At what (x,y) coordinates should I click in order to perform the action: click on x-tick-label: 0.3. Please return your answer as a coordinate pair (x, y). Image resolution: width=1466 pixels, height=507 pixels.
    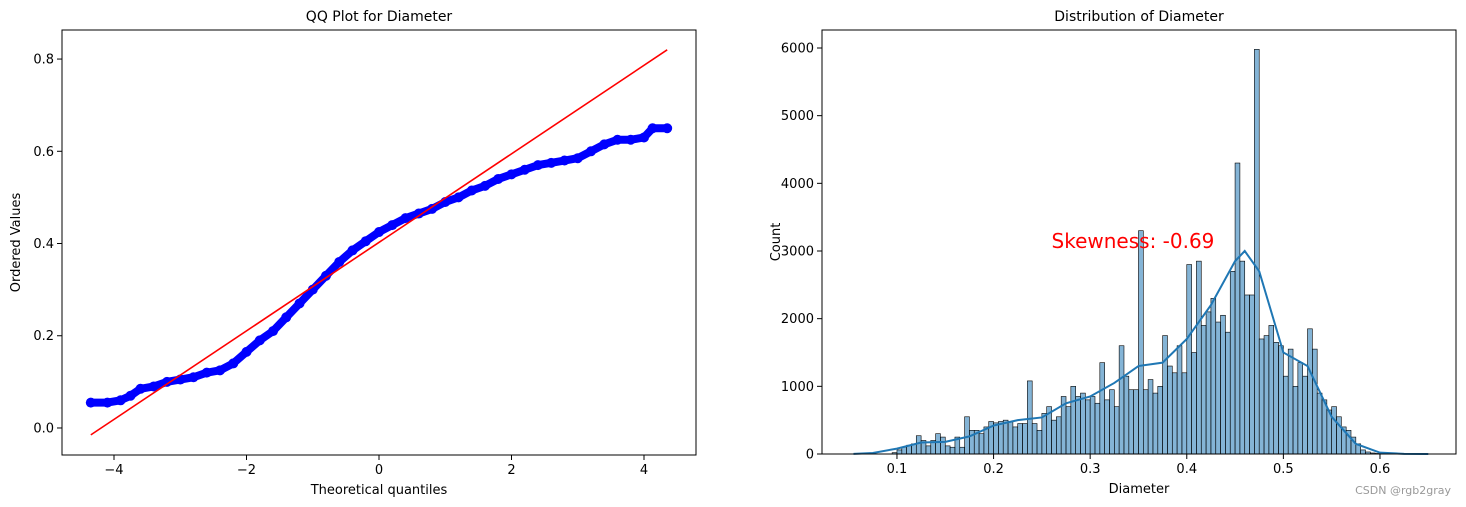
    Looking at the image, I should click on (1090, 469).